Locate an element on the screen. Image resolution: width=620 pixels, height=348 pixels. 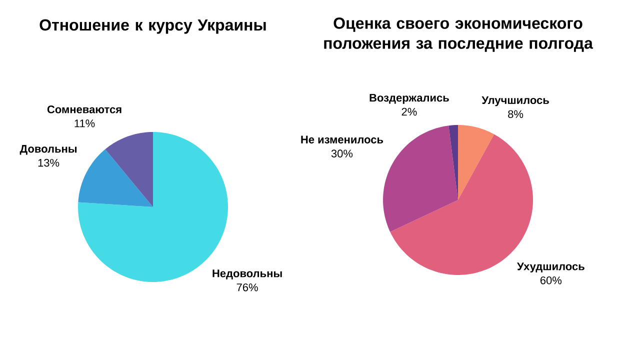
data-label: 30% is located at coordinates (342, 154).